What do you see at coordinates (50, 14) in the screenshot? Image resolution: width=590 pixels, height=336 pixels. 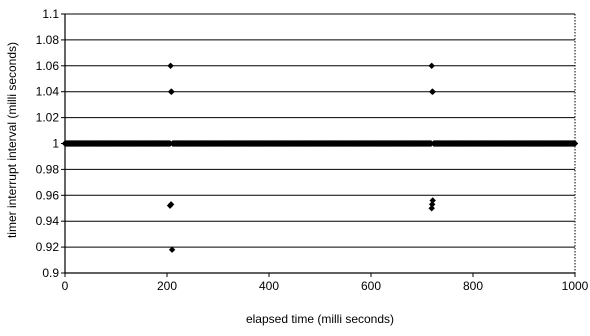 I see `y-tick-label: 1.1` at bounding box center [50, 14].